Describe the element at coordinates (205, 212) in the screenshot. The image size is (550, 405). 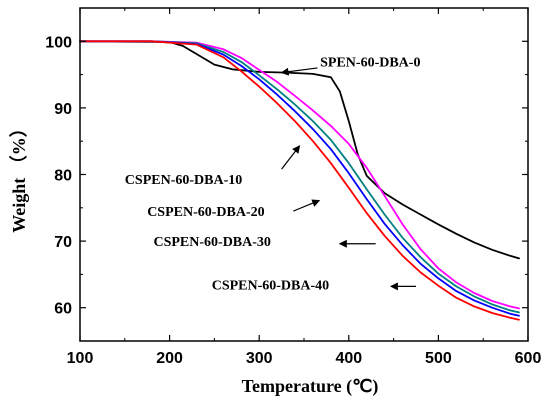
I see `annotation-label-cspen-60-dba-20: CSPEN-60-DBA-20` at that location.